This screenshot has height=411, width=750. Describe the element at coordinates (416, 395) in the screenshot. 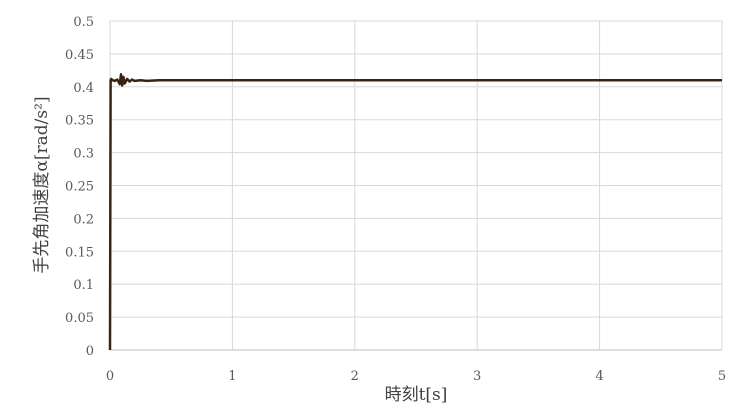

I see `x-axis-title: 時刻t[s]` at that location.